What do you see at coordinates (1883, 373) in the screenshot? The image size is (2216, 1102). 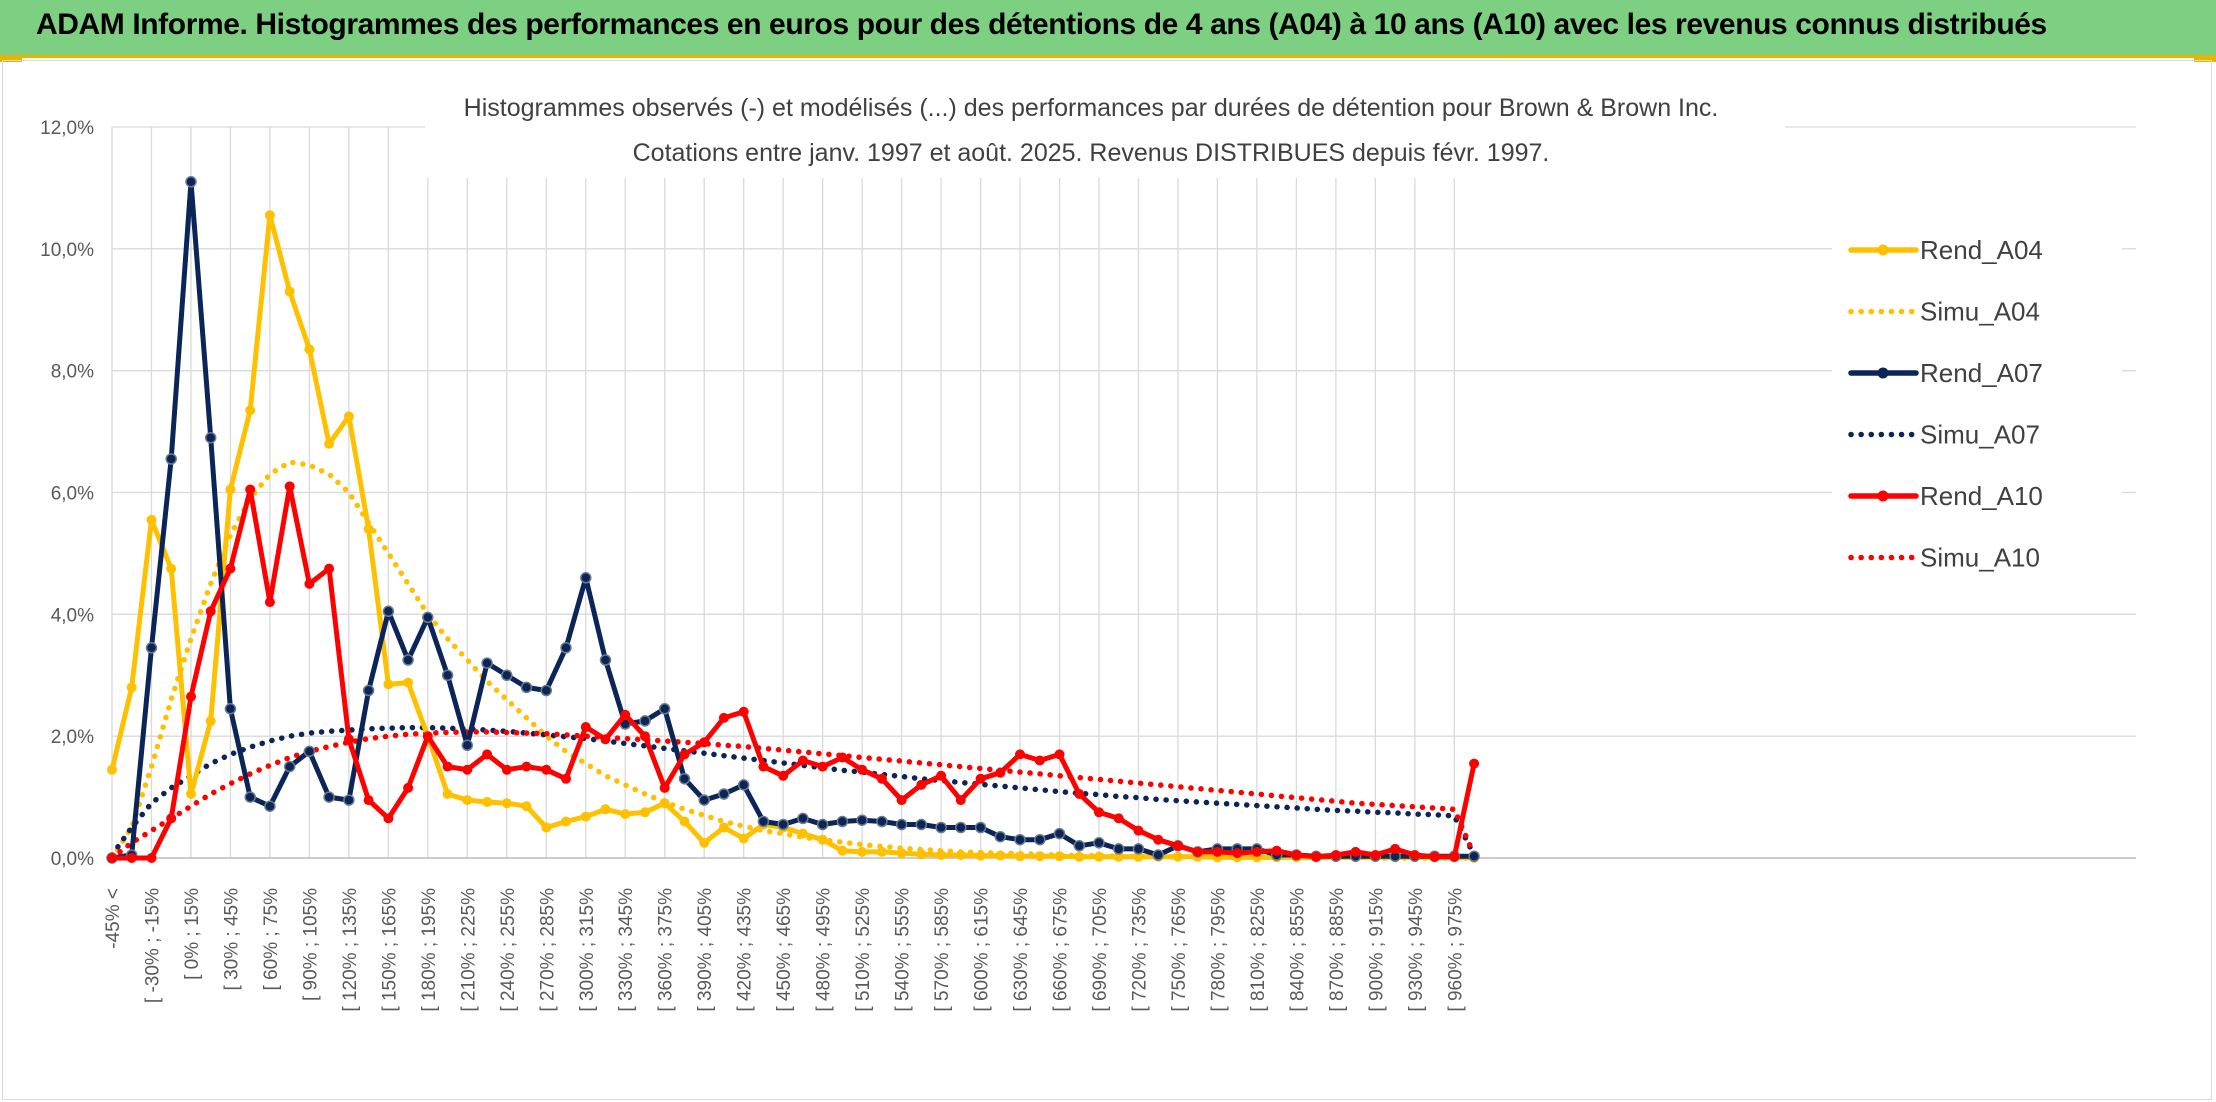 I see `legend-marker` at bounding box center [1883, 373].